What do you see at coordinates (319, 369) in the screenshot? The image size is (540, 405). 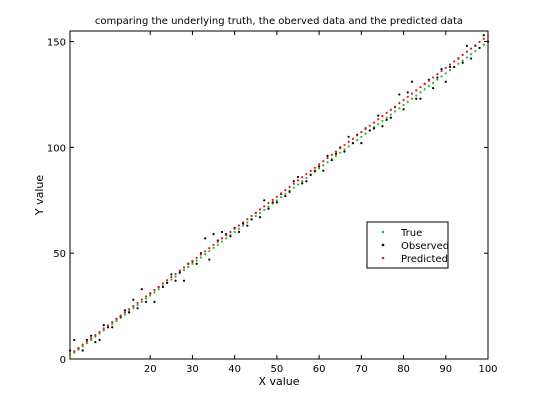 I see `x-tick-label: 60` at bounding box center [319, 369].